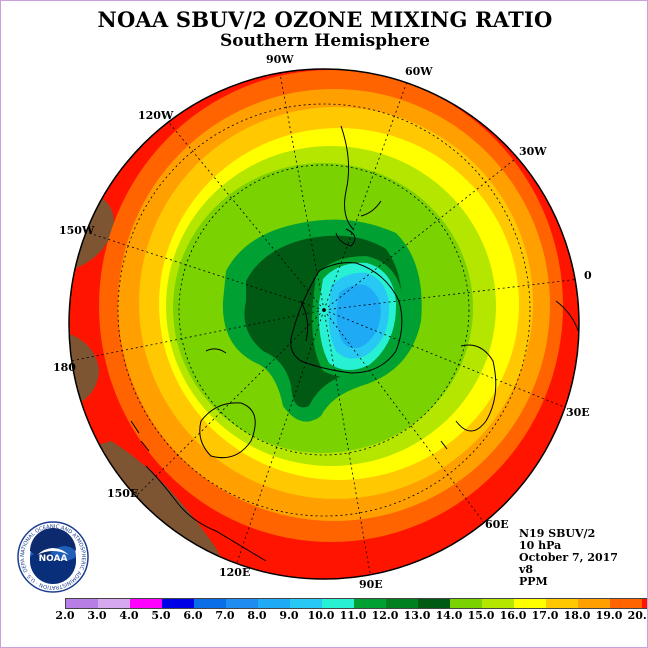 The image size is (648, 648). What do you see at coordinates (289, 615) in the screenshot?
I see `colorbar-tick-label: 9.0` at bounding box center [289, 615].